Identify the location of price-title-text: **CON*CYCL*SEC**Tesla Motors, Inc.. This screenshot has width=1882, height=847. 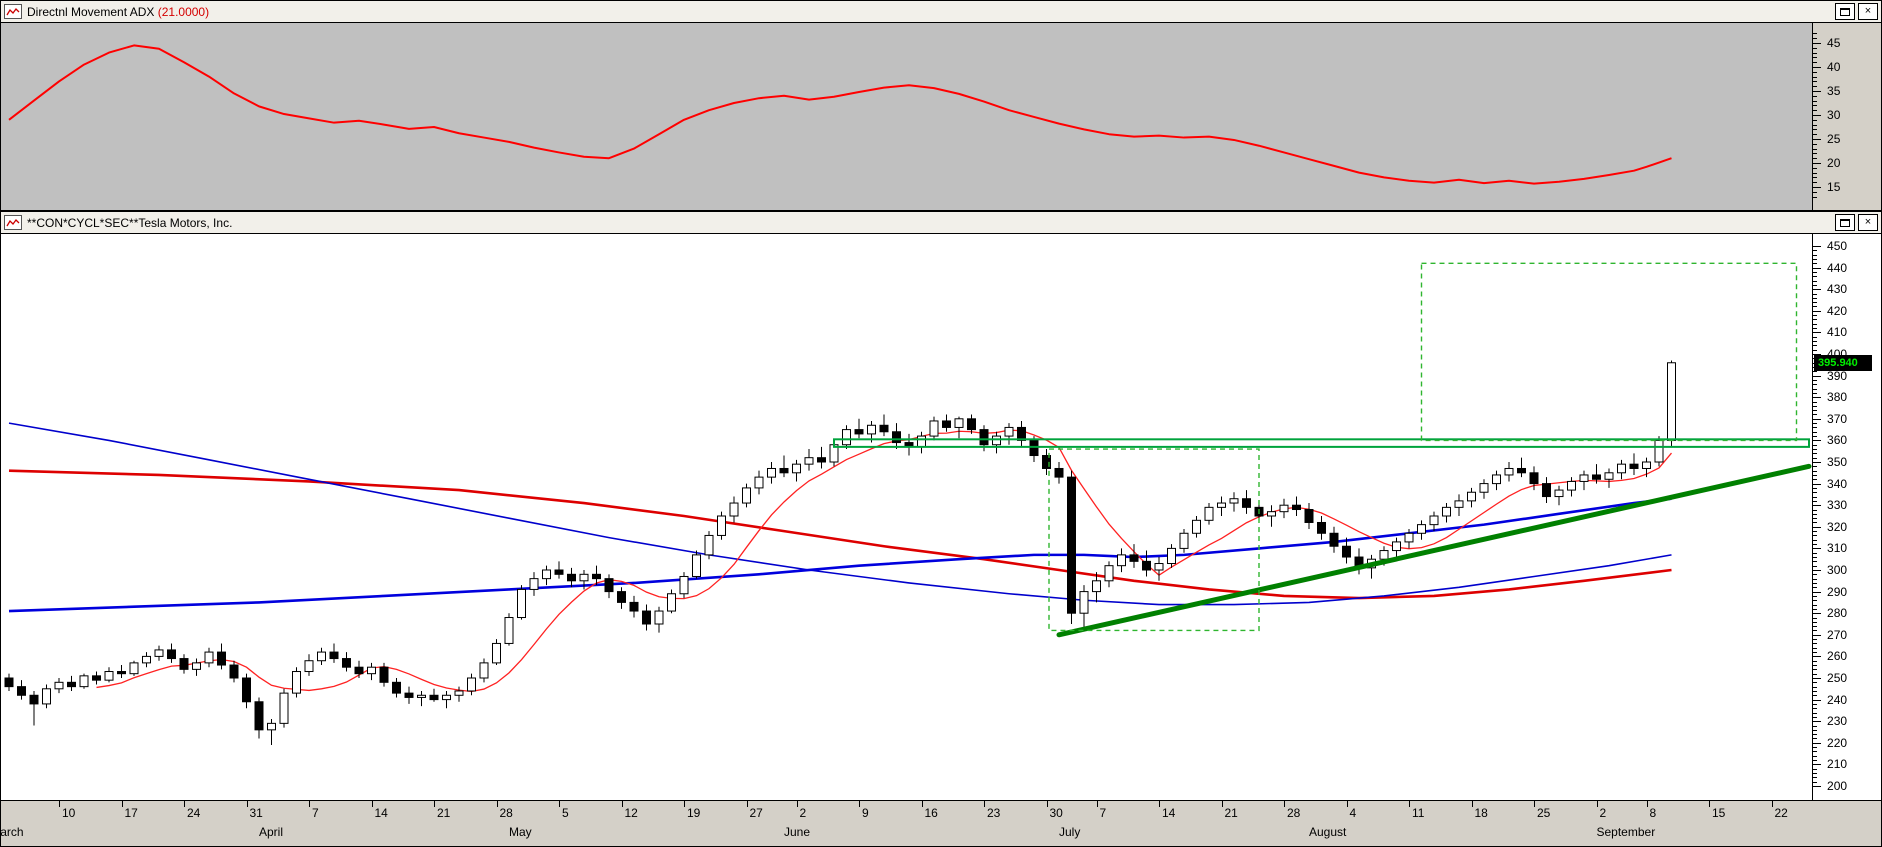
(130, 222).